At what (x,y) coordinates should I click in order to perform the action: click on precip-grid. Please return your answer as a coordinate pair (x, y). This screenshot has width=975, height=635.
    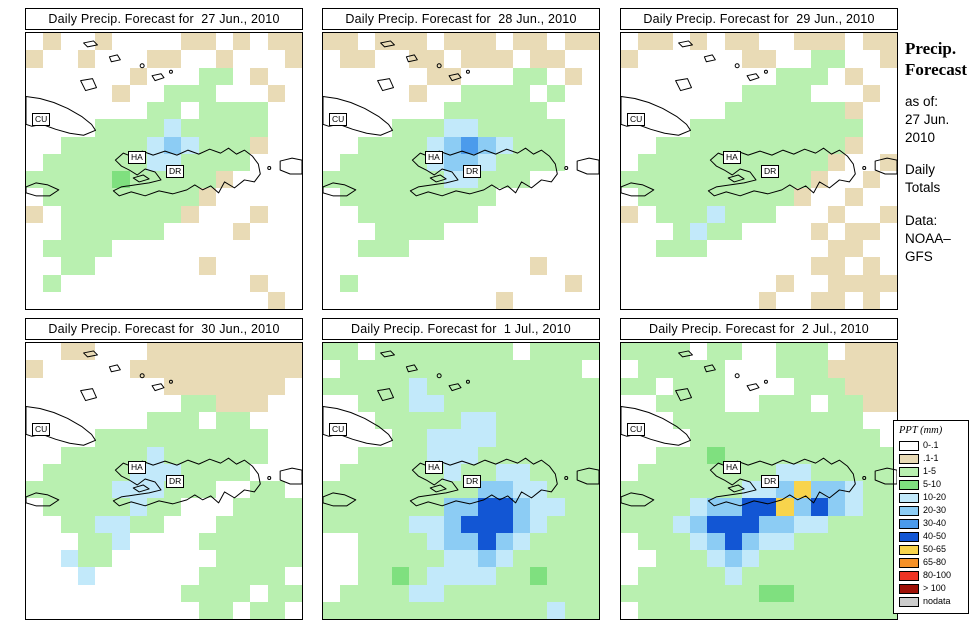
    Looking at the image, I should click on (461, 171).